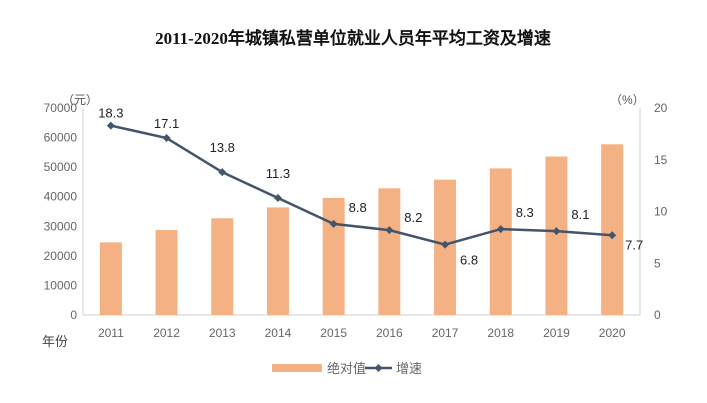 This screenshot has height=403, width=707. I want to click on x-tick-label: 2012, so click(166, 333).